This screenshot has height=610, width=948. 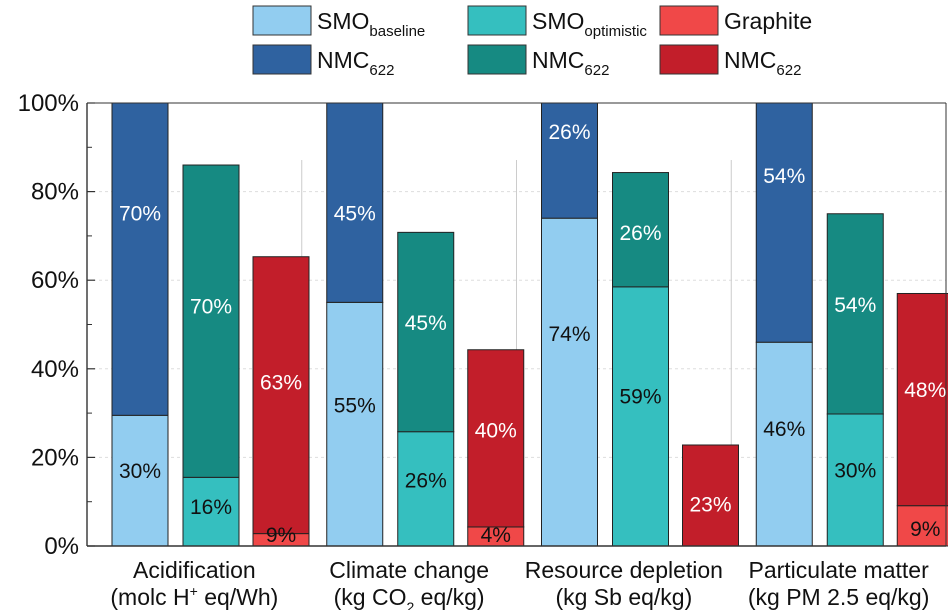 I want to click on data-label: 16%, so click(x=211, y=507).